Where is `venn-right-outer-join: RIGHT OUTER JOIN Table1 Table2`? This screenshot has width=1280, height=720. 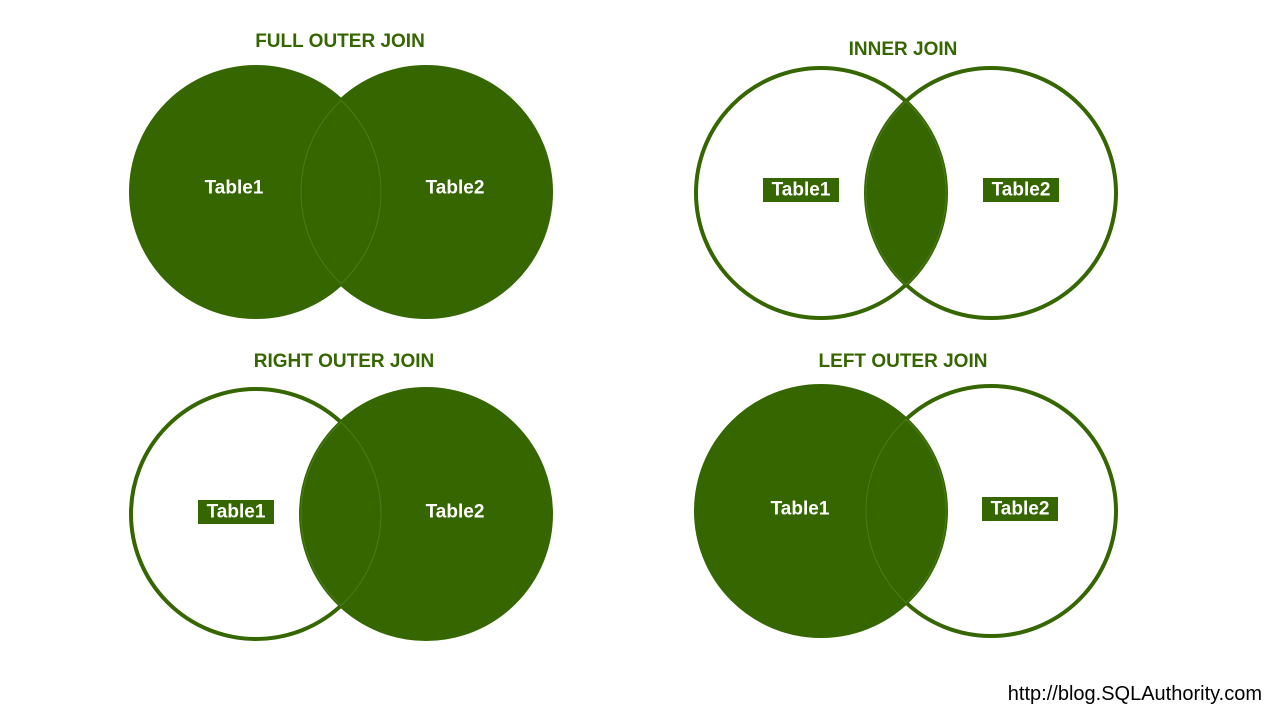
venn-right-outer-join: RIGHT OUTER JOIN Table1 Table2 is located at coordinates (341, 496).